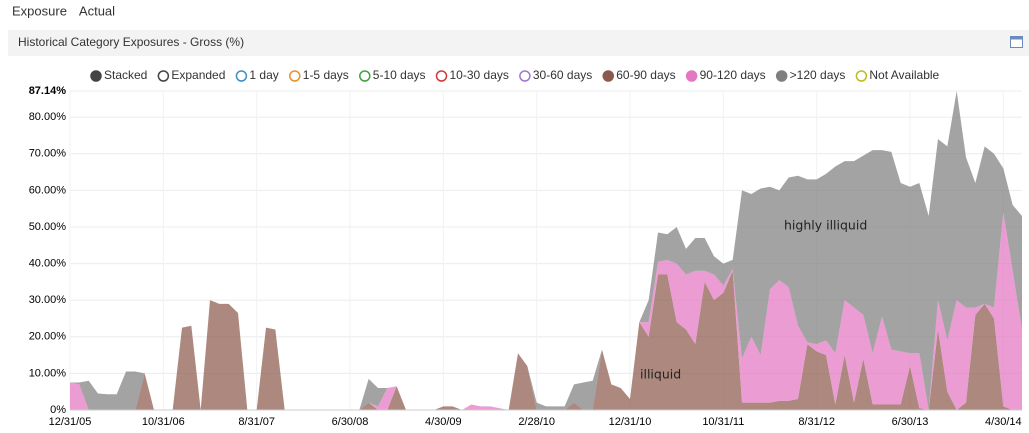 Image resolution: width=1029 pixels, height=433 pixels. I want to click on mode-toggle: Expanded, so click(198, 75).